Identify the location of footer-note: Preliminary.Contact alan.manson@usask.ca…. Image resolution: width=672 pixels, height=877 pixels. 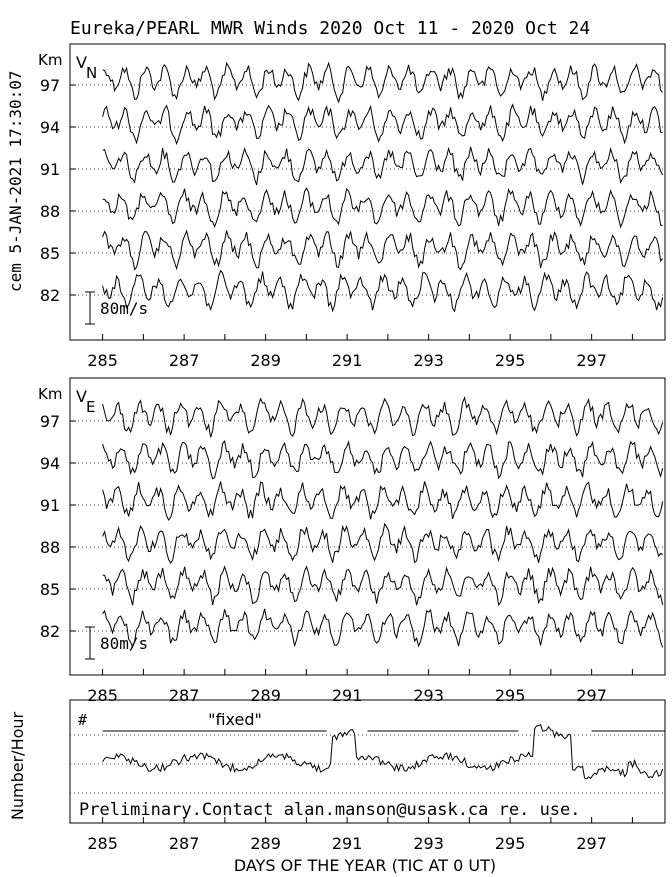
(330, 810).